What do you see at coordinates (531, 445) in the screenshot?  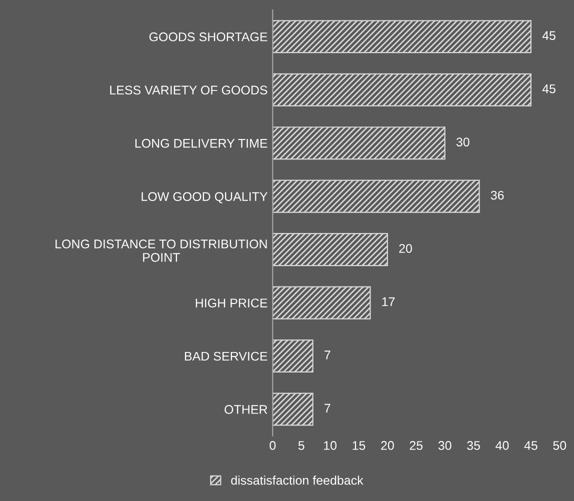 I see `x-tick-label: 45` at bounding box center [531, 445].